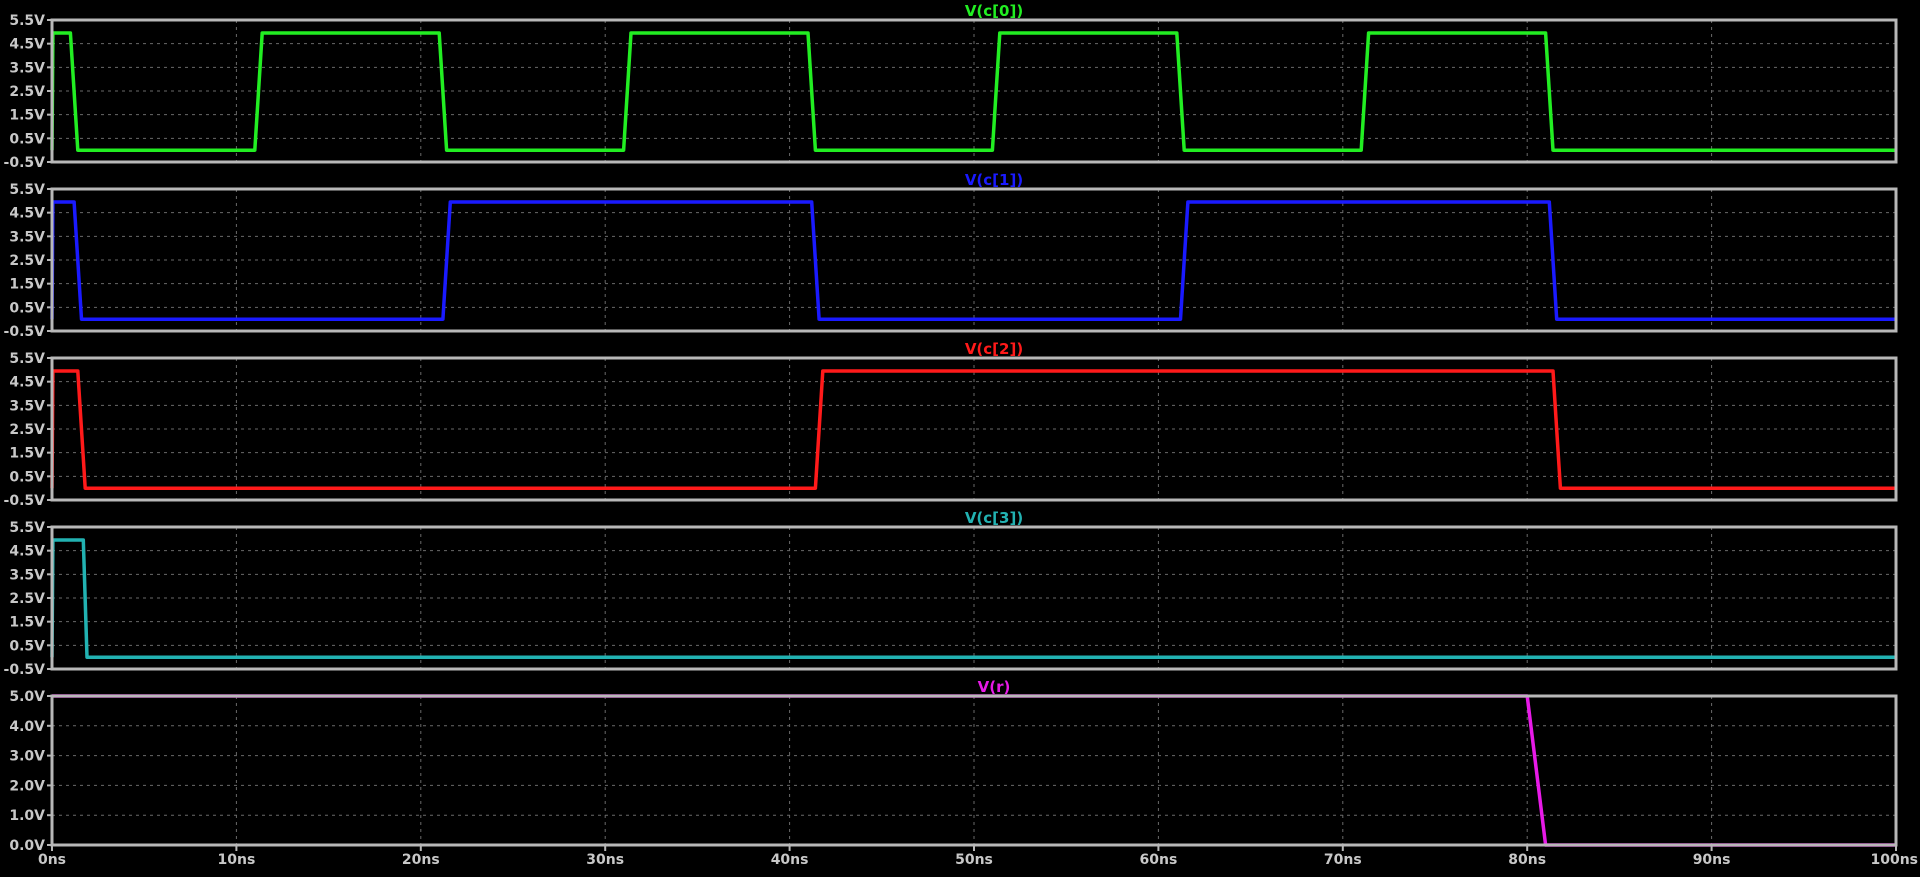  Describe the element at coordinates (605, 860) in the screenshot. I see `x-tick-label: 30ns` at that location.